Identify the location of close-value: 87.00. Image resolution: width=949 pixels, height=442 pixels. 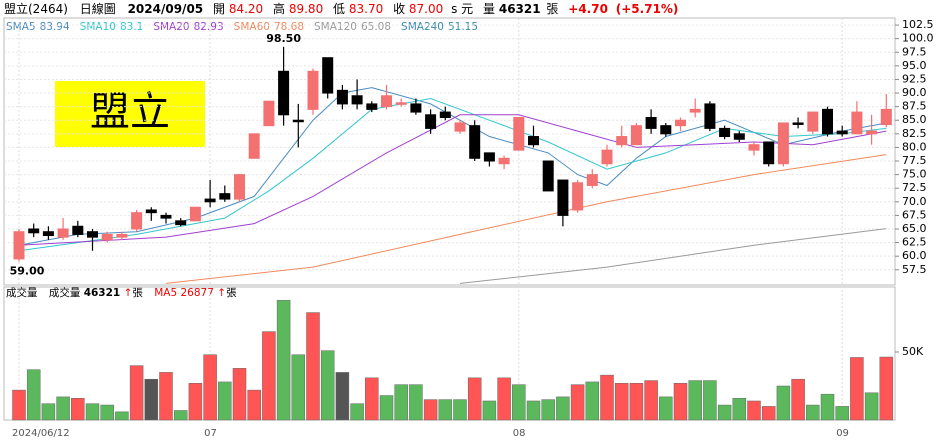
(426, 9).